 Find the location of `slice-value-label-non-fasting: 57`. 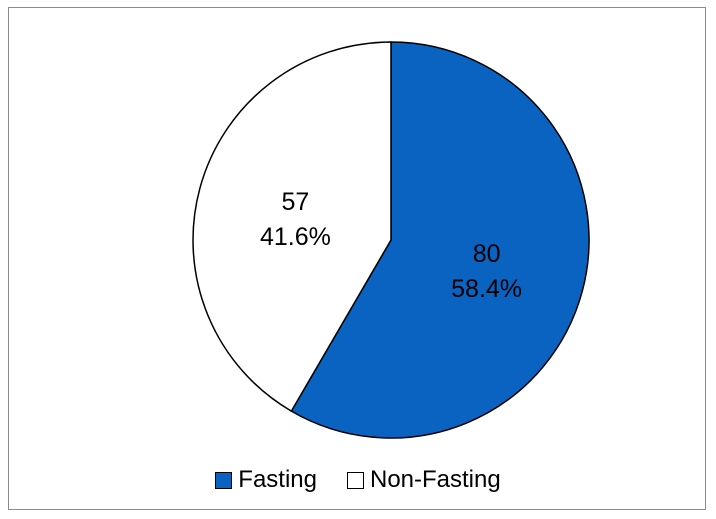

slice-value-label-non-fasting: 57 is located at coordinates (295, 202).